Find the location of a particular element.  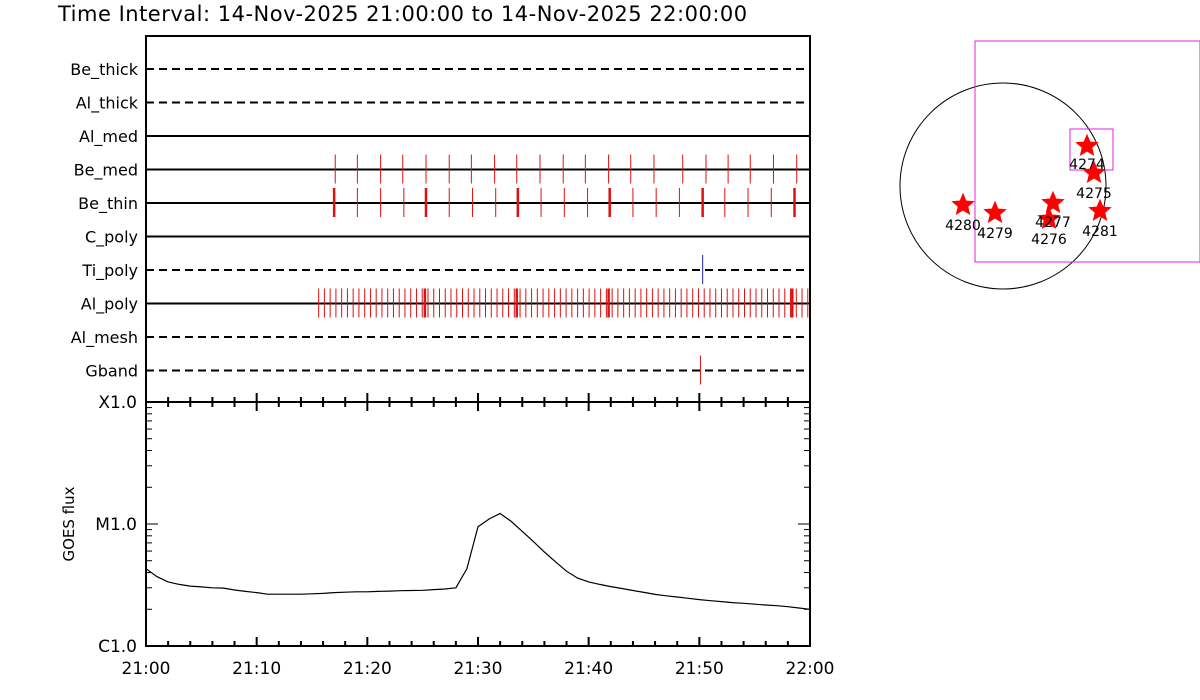

active-region-label: 4275 is located at coordinates (1094, 194).